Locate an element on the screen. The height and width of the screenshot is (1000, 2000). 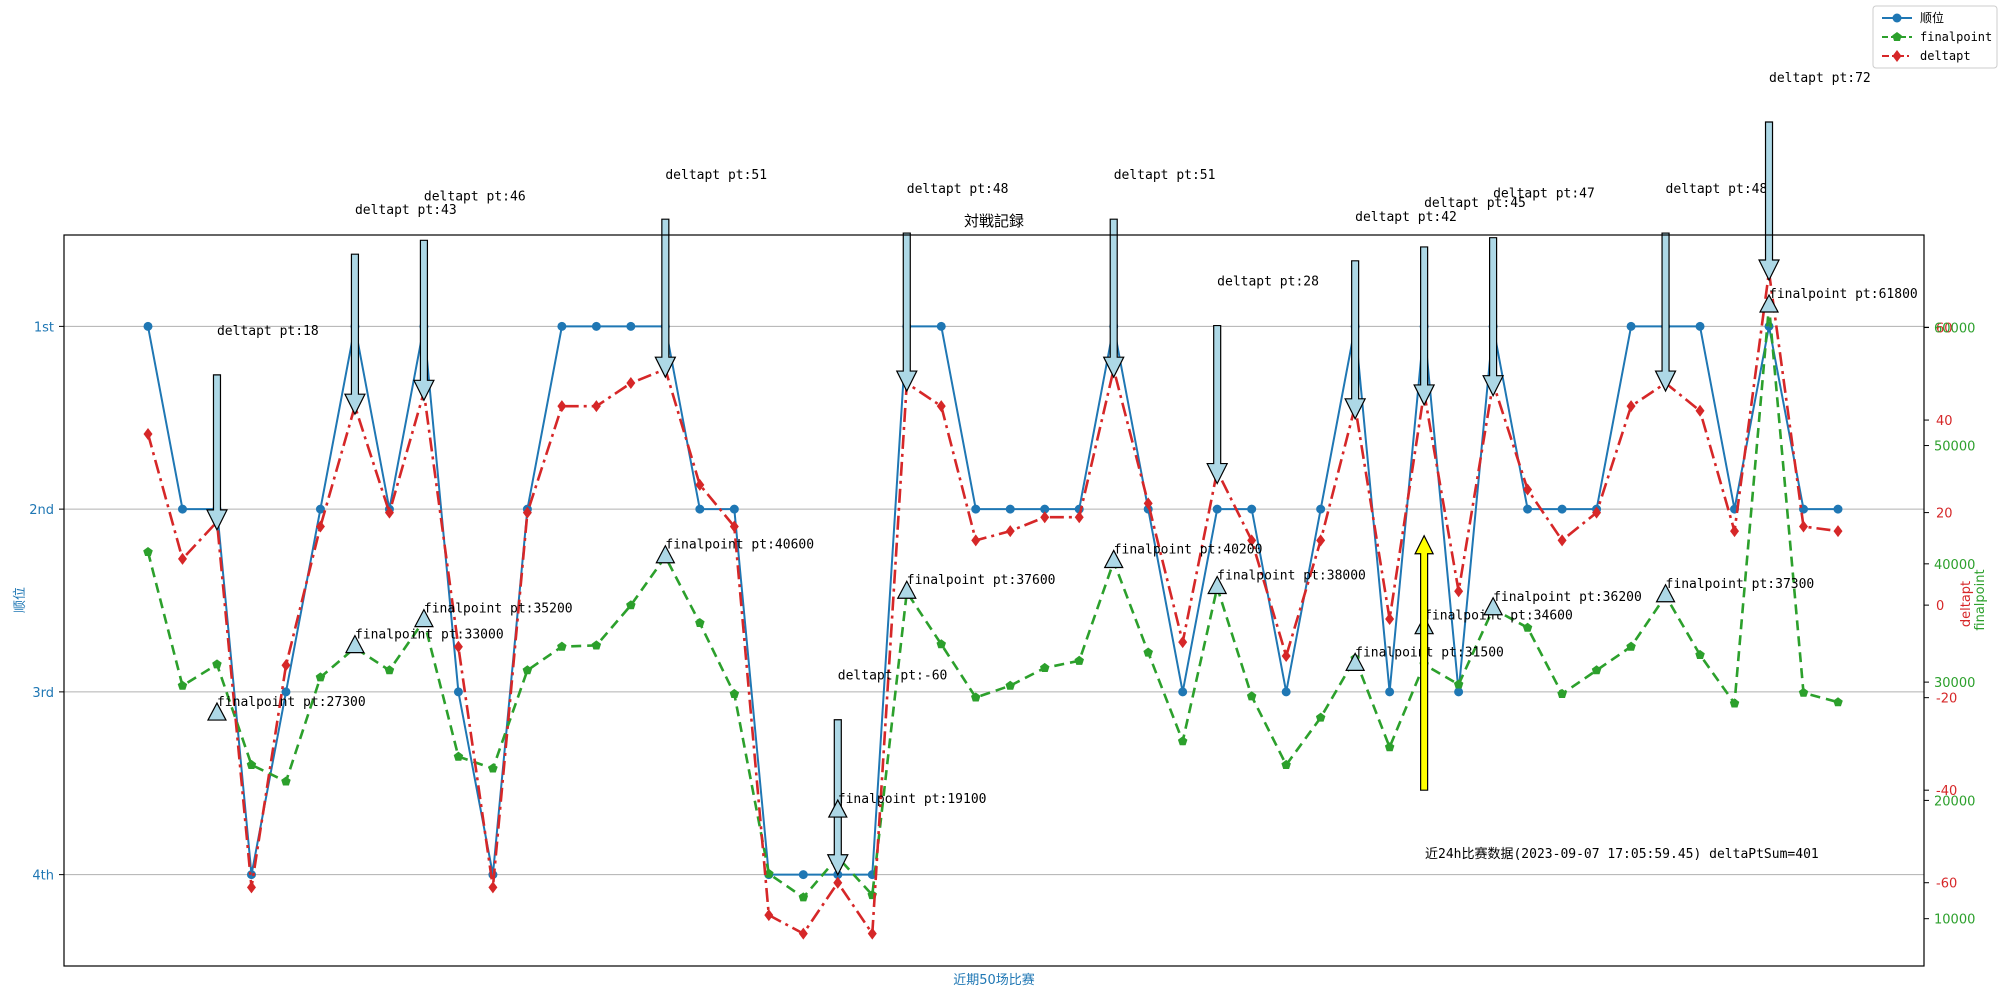
left-tick-label: 3rd is located at coordinates (43, 693).